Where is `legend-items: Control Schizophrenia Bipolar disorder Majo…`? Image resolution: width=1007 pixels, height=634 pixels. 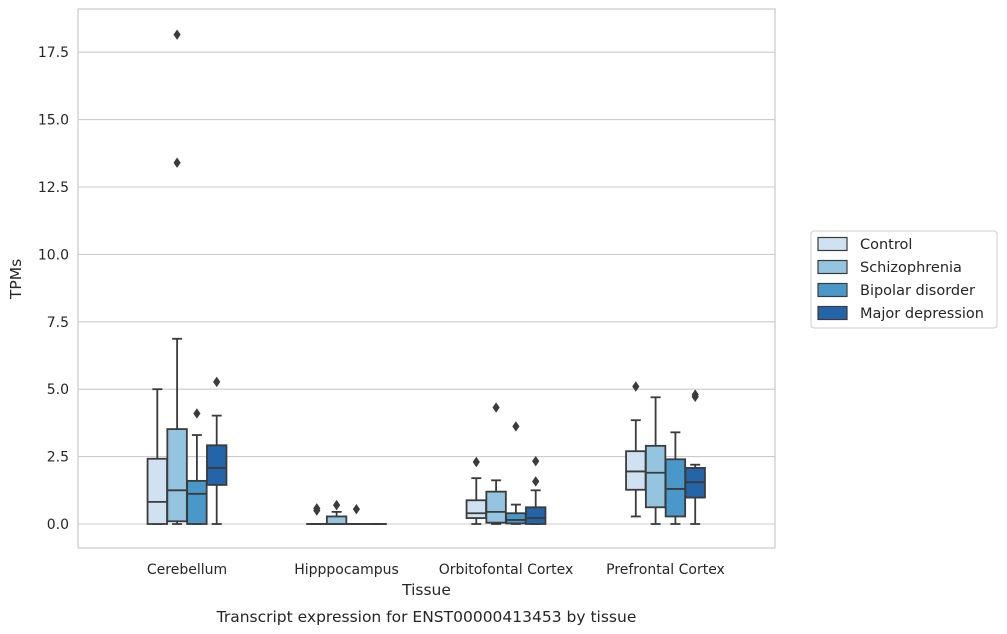 legend-items: Control Schizophrenia Bipolar disorder Majo… is located at coordinates (900, 279).